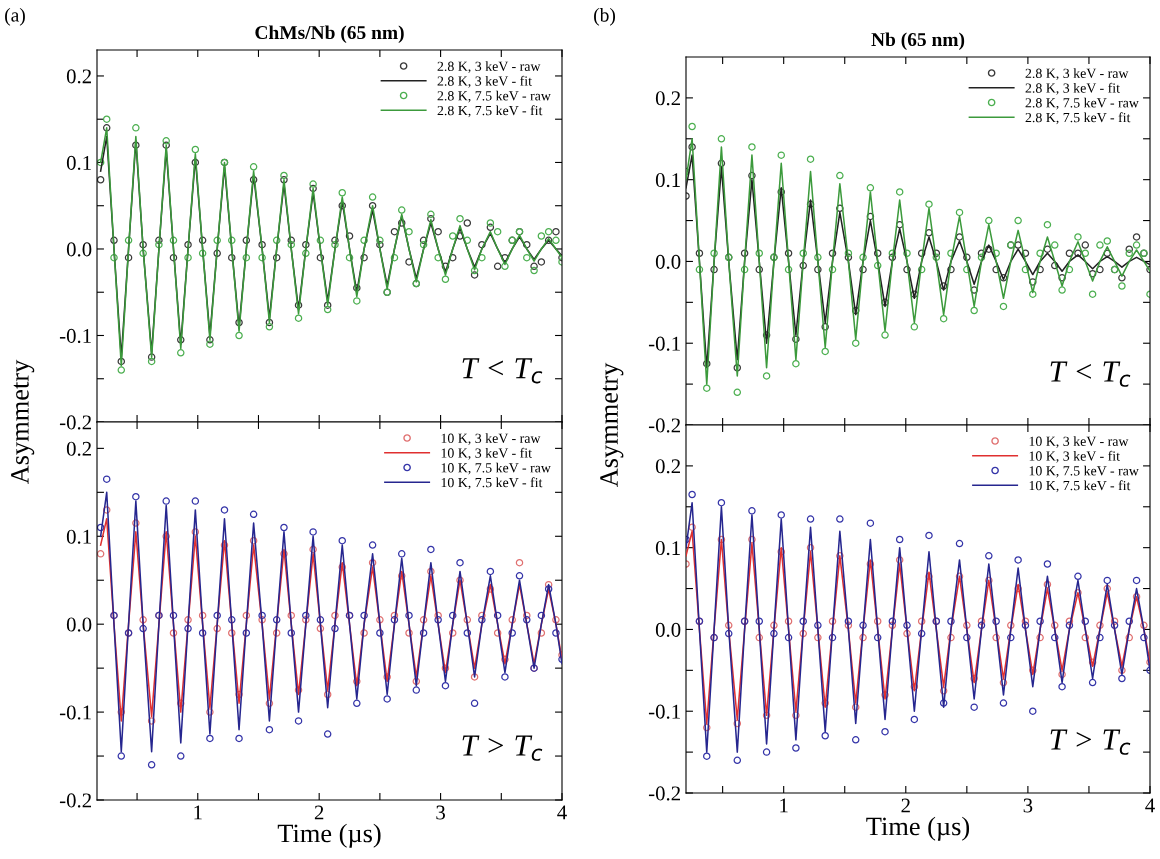 The width and height of the screenshot is (1160, 859). I want to click on text: (b), so click(605, 17).